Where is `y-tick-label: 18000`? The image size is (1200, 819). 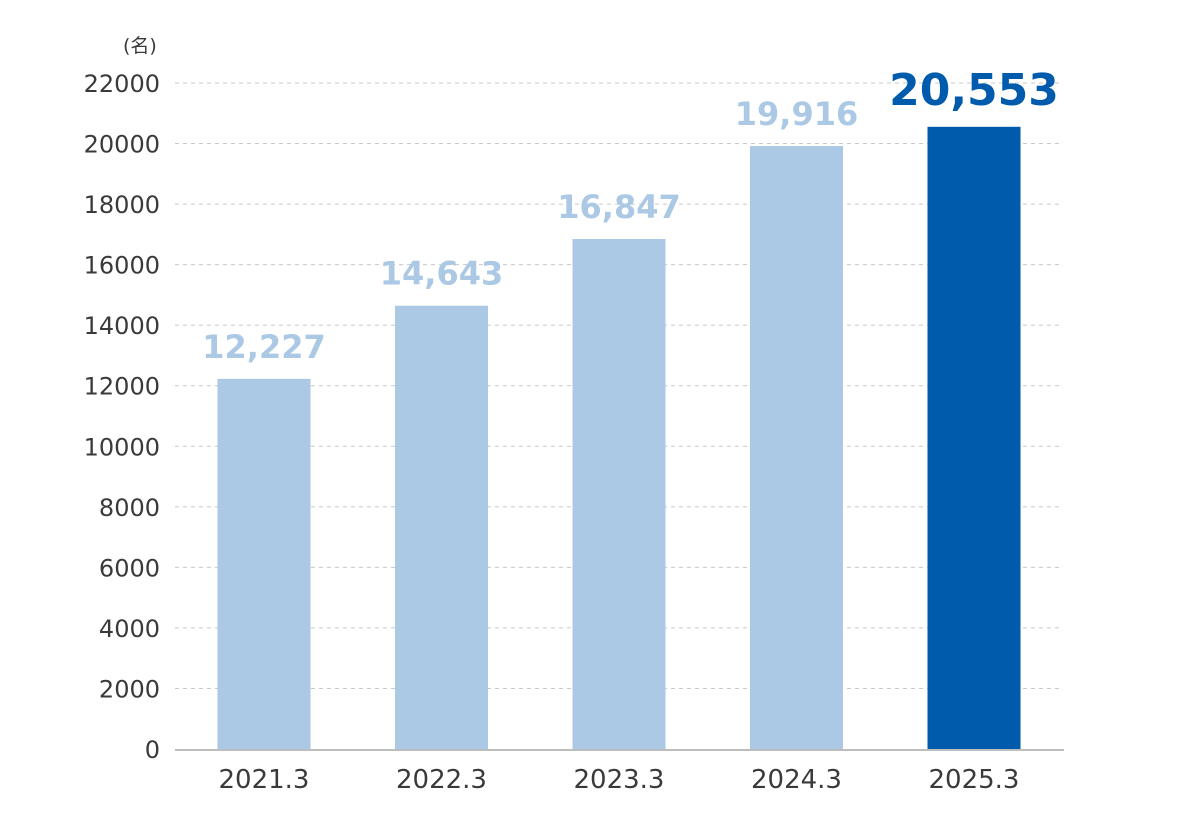 y-tick-label: 18000 is located at coordinates (122, 205).